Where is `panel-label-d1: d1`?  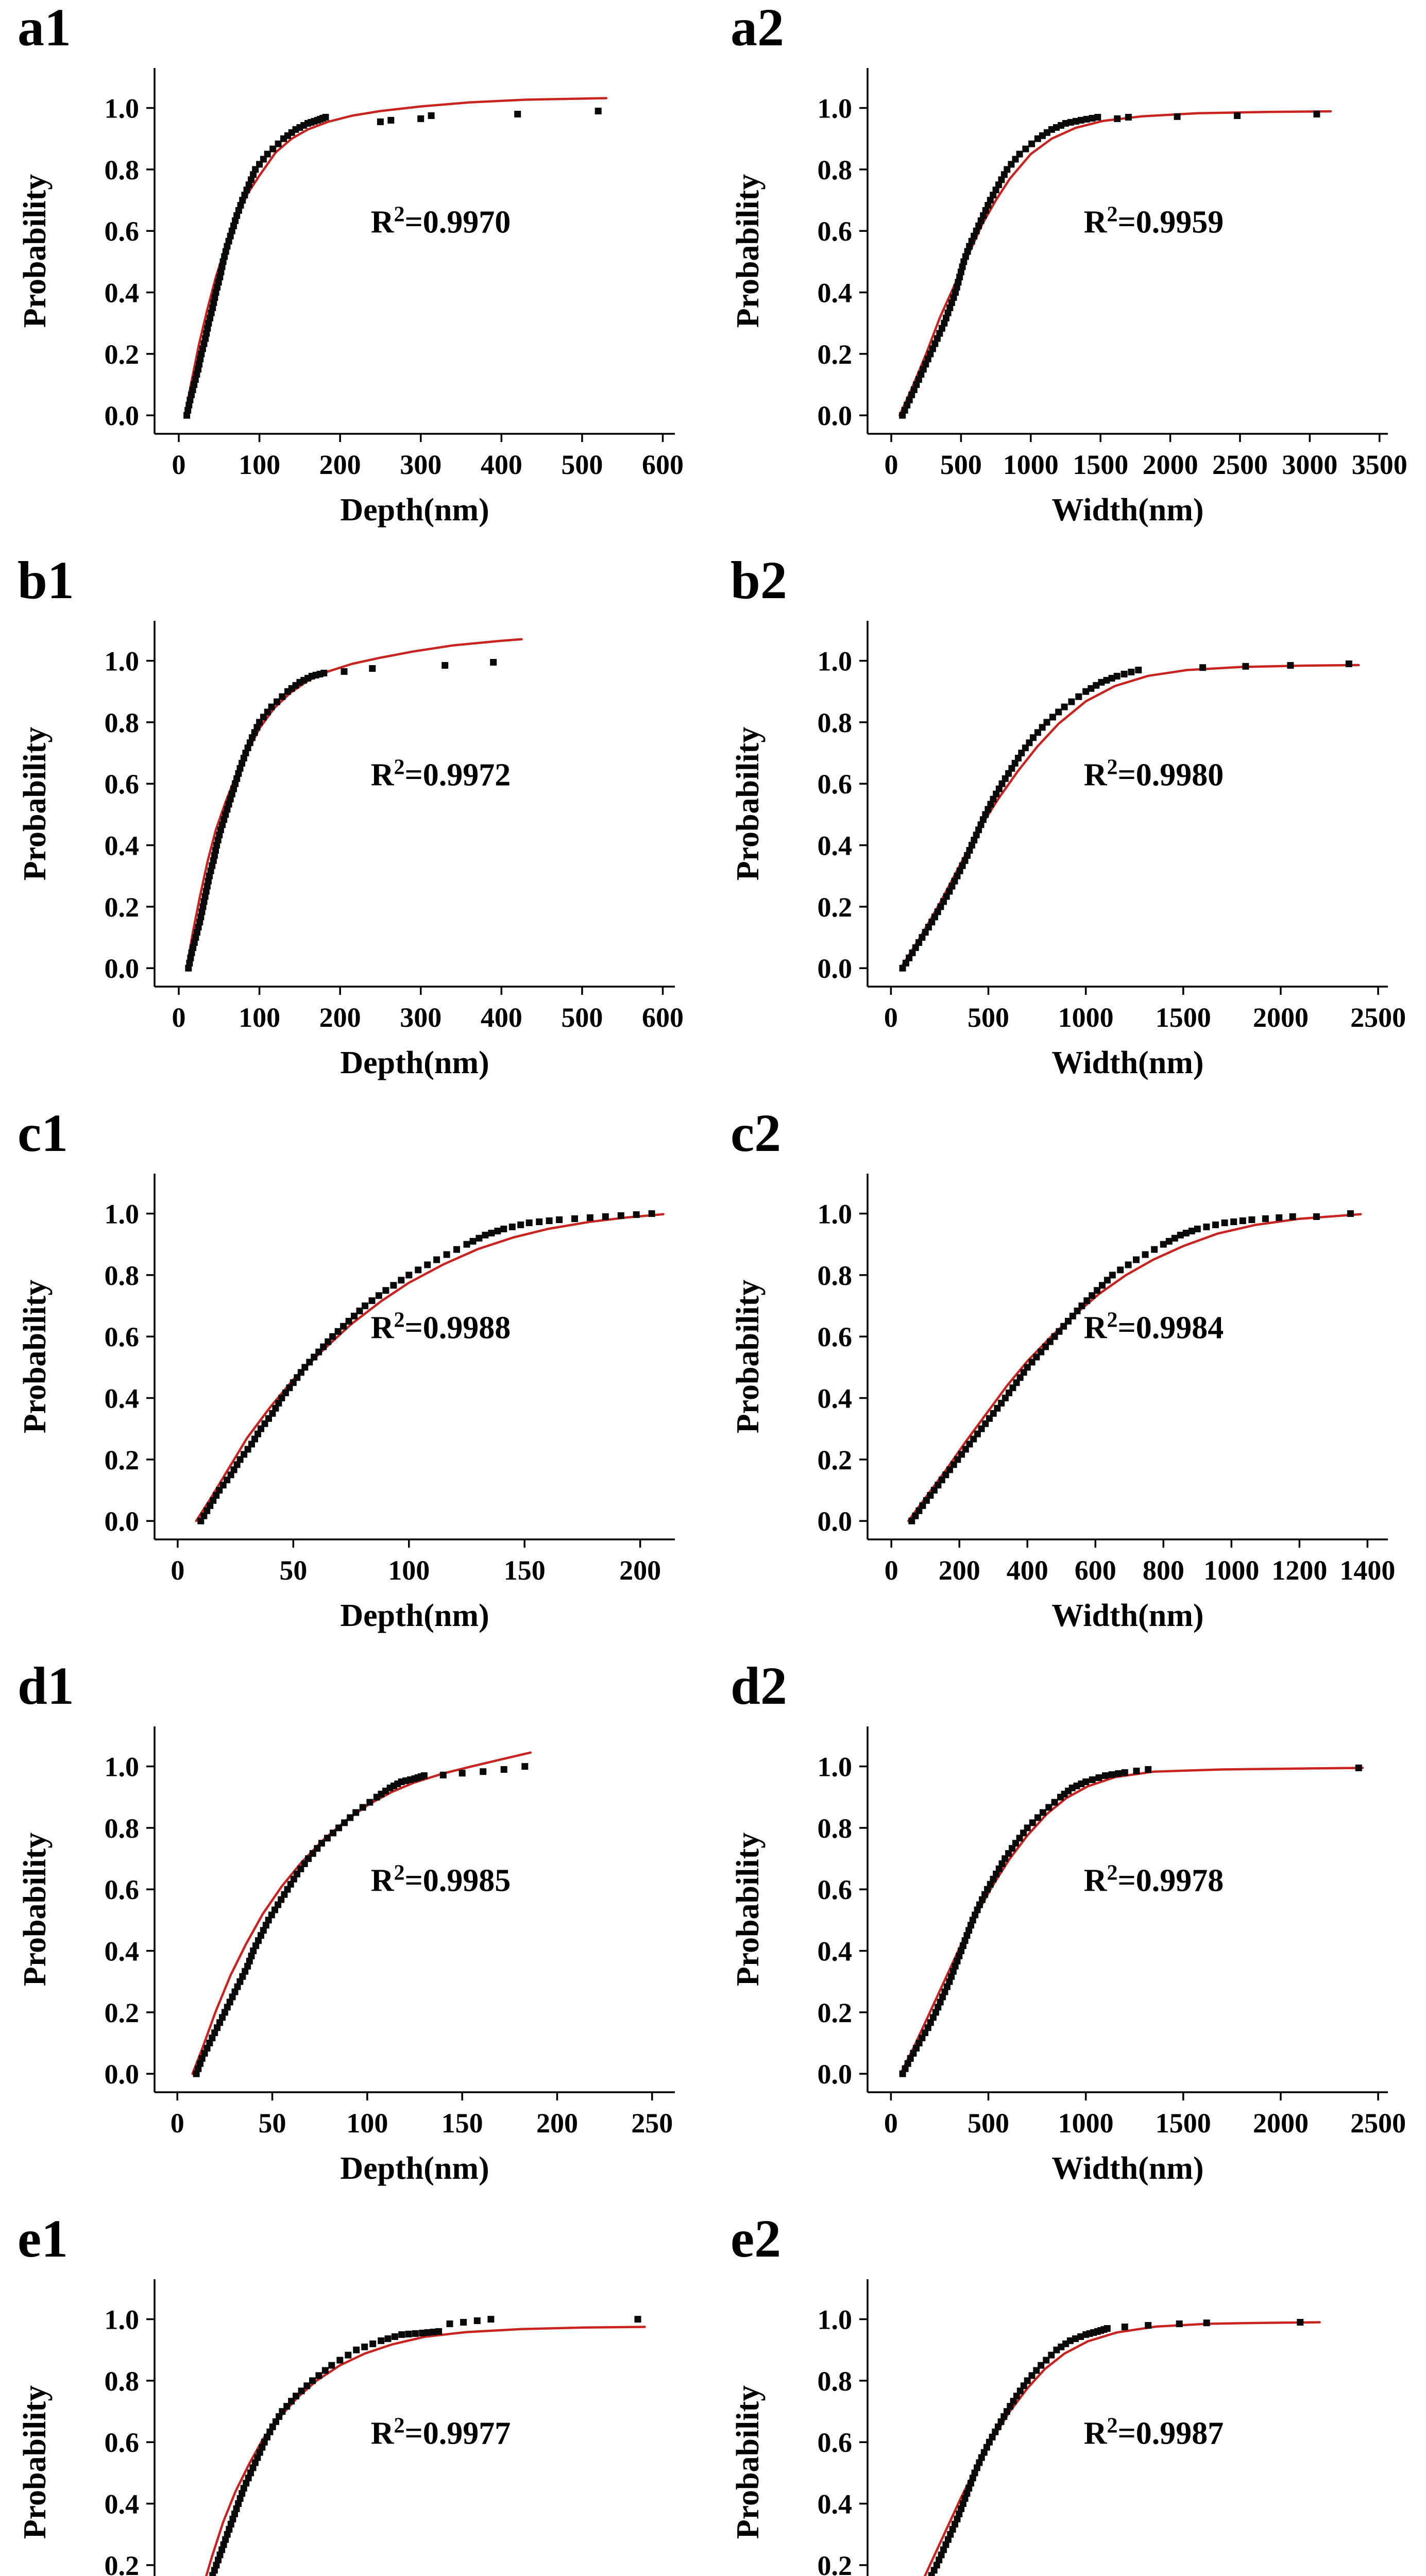
panel-label-d1: d1 is located at coordinates (46, 1687).